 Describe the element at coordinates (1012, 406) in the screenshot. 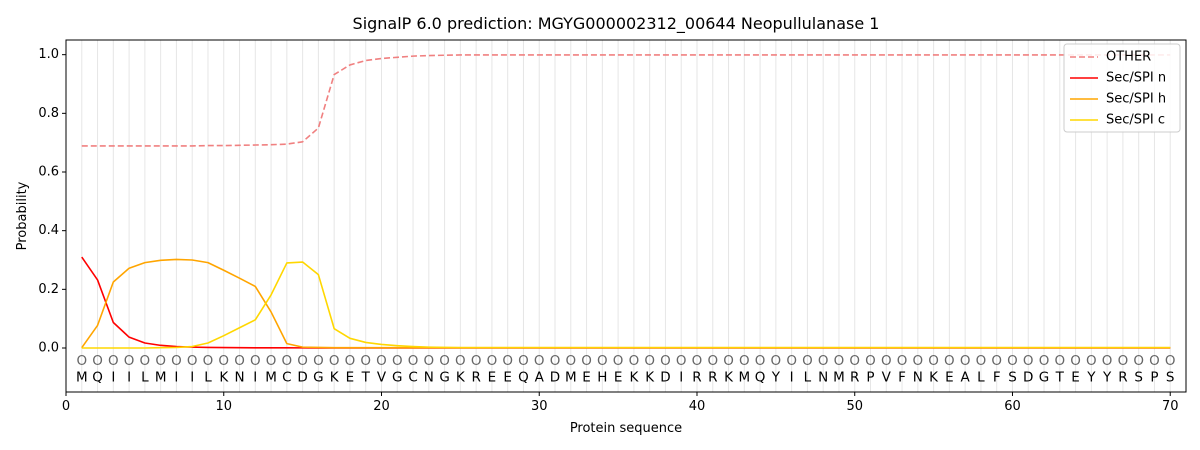

I see `x-tick-label: 60` at that location.